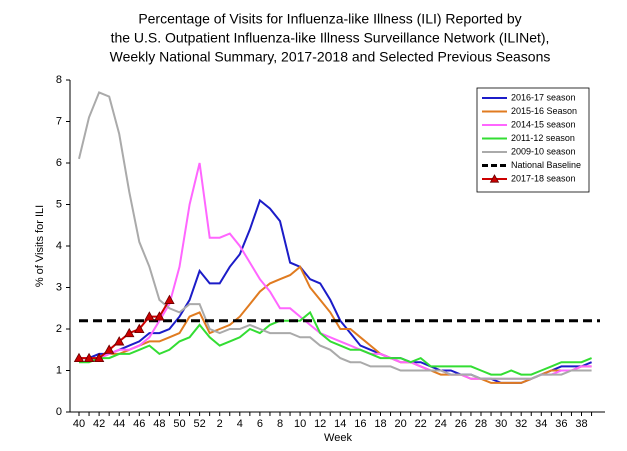 The height and width of the screenshot is (451, 627). What do you see at coordinates (59, 412) in the screenshot?
I see `y-tick-label: 0` at bounding box center [59, 412].